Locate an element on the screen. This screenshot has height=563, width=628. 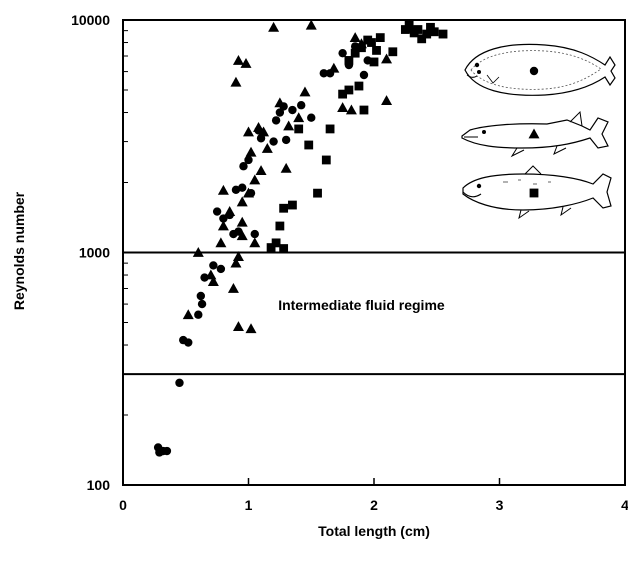
x-tick-label: 0 is located at coordinates (123, 505).